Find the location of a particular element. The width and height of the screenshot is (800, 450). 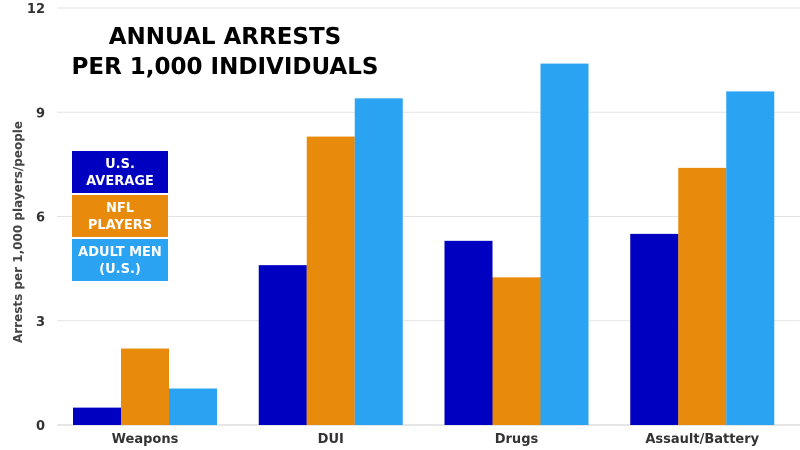

y-axis-label: Arrests per 1,000 players/people is located at coordinates (18, 232).